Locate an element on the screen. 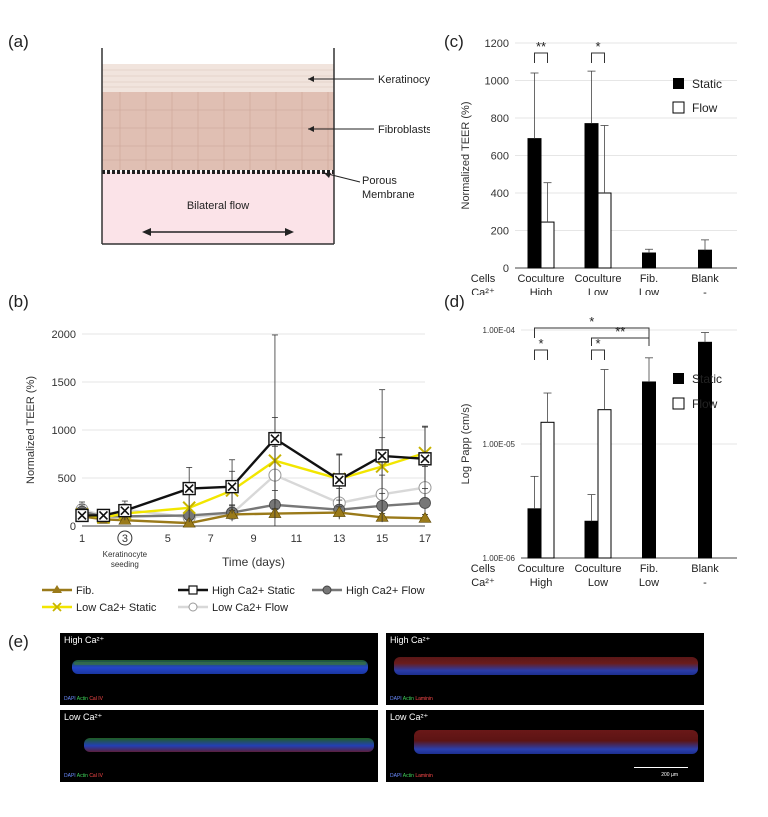  y-tick-label: 0 is located at coordinates (506, 269).